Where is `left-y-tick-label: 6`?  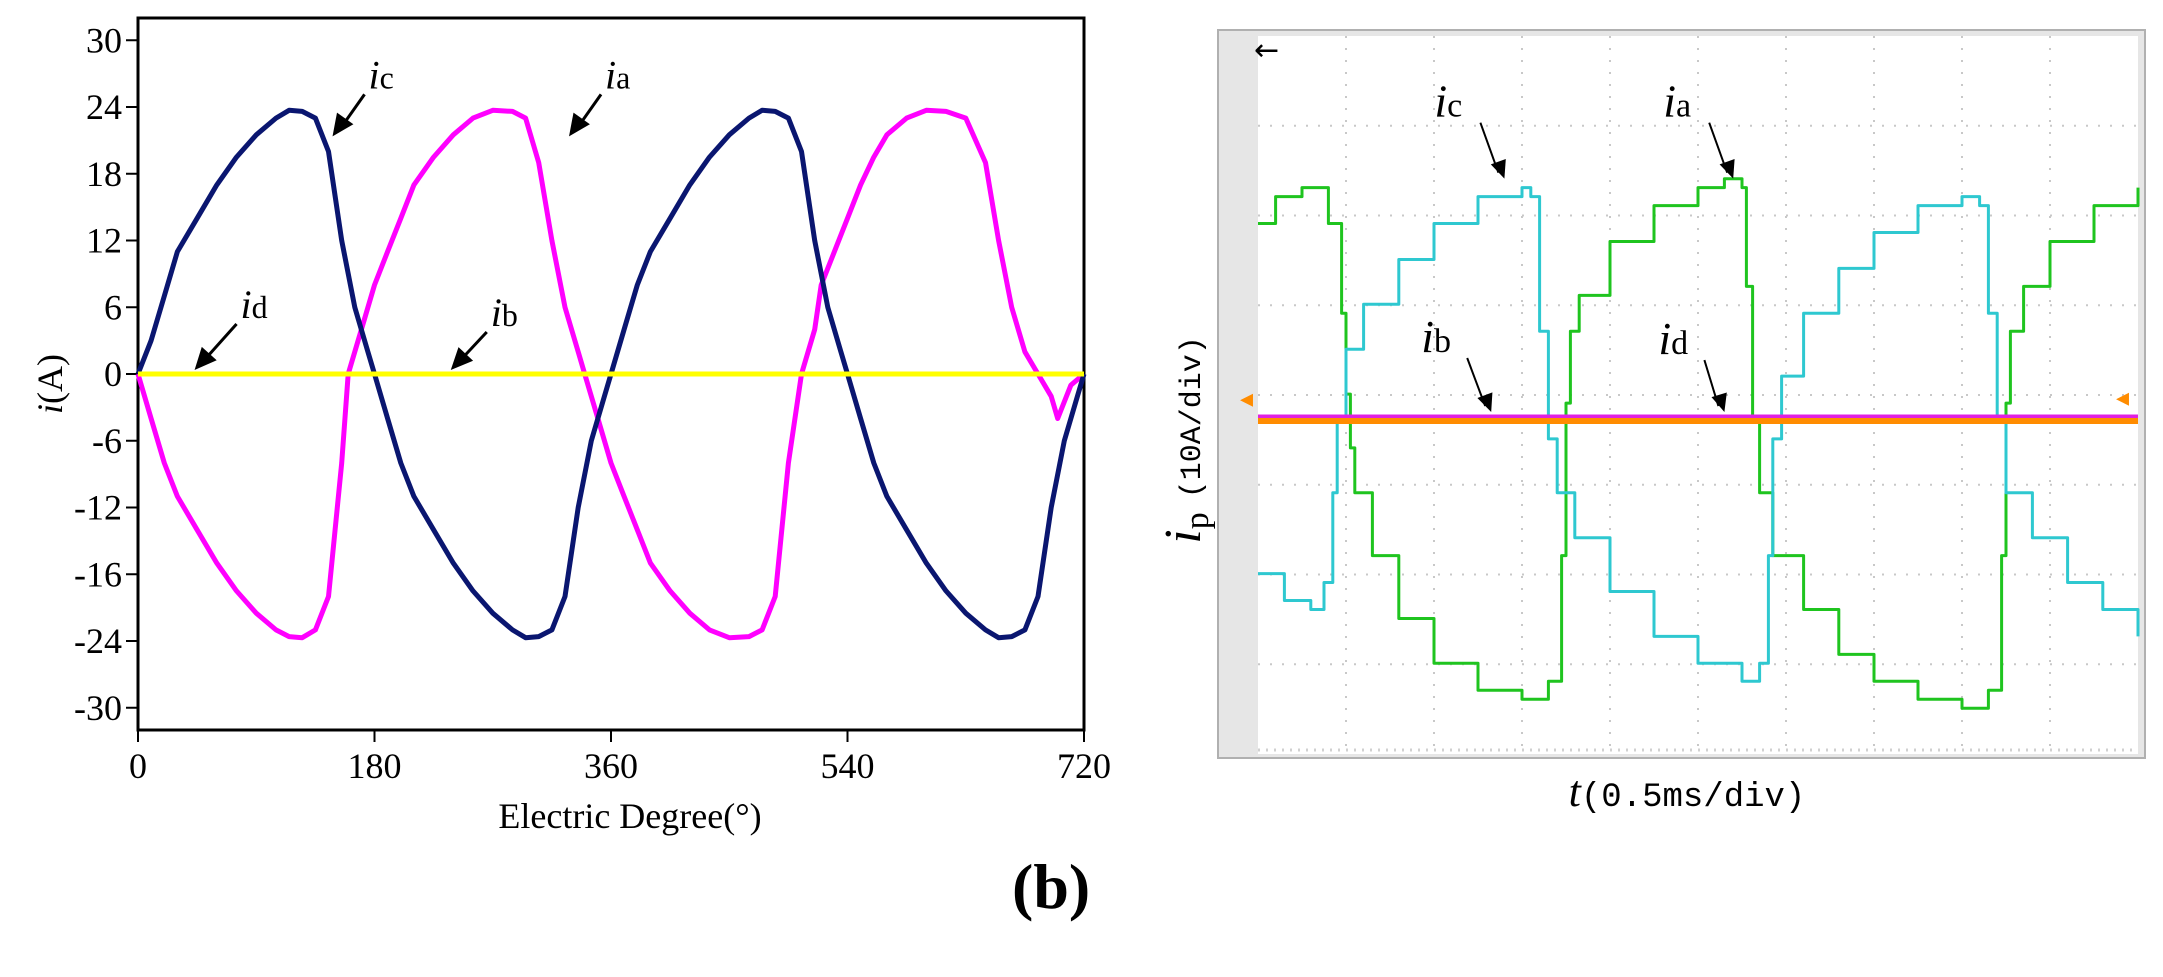 left-y-tick-label: 6 is located at coordinates (113, 307).